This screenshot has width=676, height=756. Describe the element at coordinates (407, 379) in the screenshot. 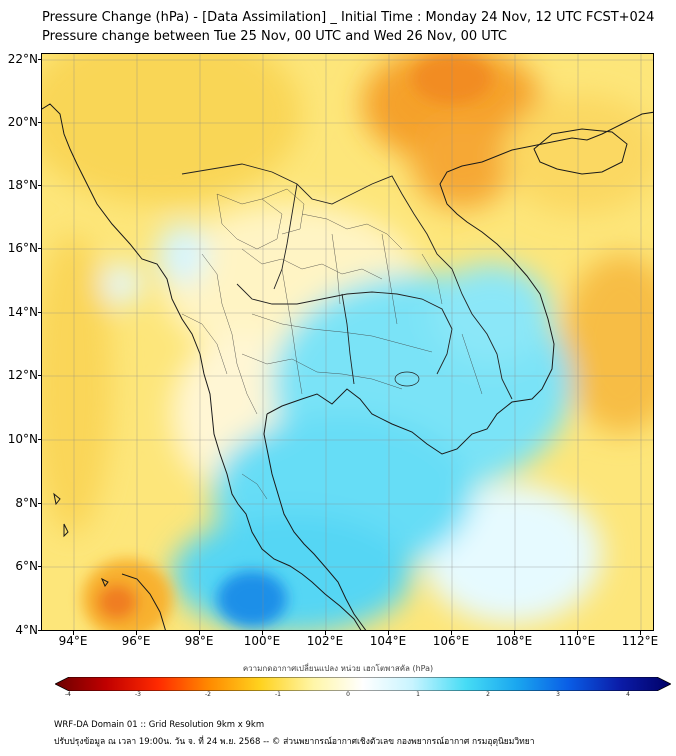

I see `tonle-sap-lake` at that location.